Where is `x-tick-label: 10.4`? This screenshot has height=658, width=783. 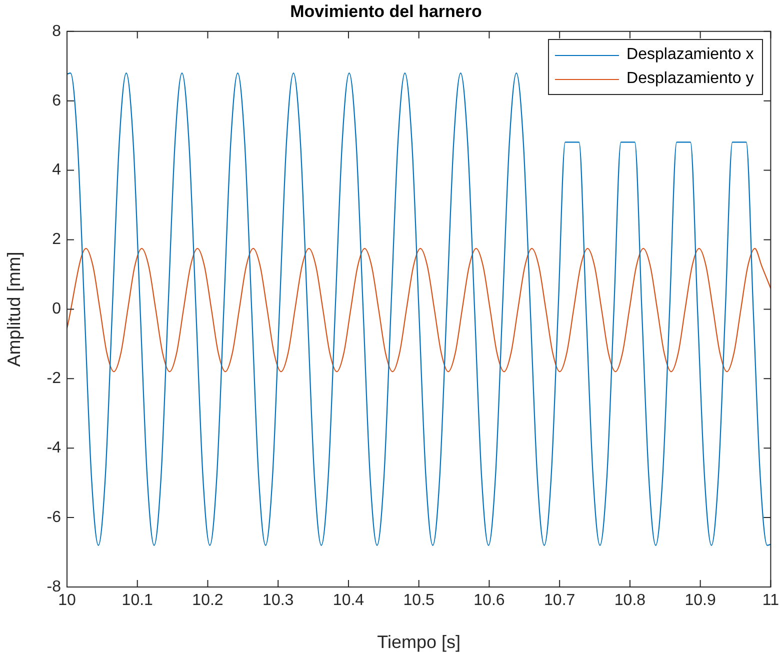 x-tick-label: 10.4 is located at coordinates (348, 601).